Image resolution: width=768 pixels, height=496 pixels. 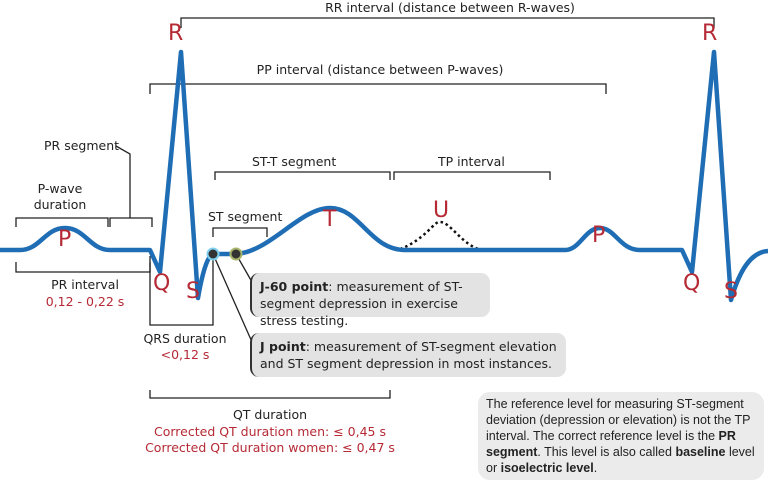 What do you see at coordinates (83, 267) in the screenshot?
I see `pr-interval-bracket` at bounding box center [83, 267].